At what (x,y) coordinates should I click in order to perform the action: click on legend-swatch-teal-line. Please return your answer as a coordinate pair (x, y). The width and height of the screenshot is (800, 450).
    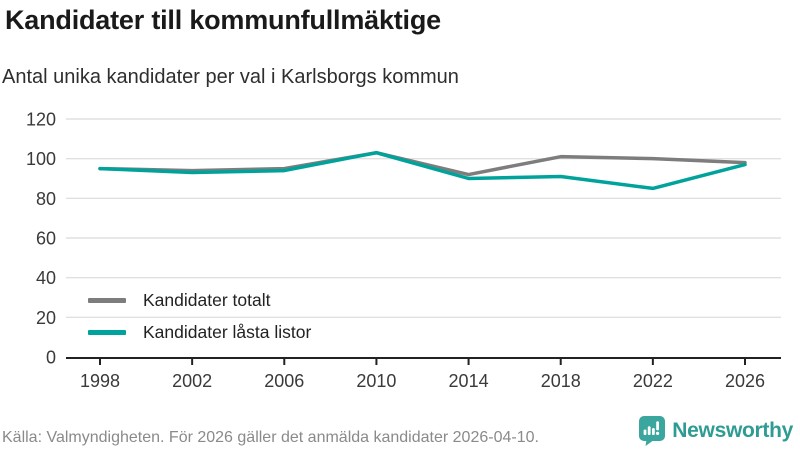
    Looking at the image, I should click on (107, 332).